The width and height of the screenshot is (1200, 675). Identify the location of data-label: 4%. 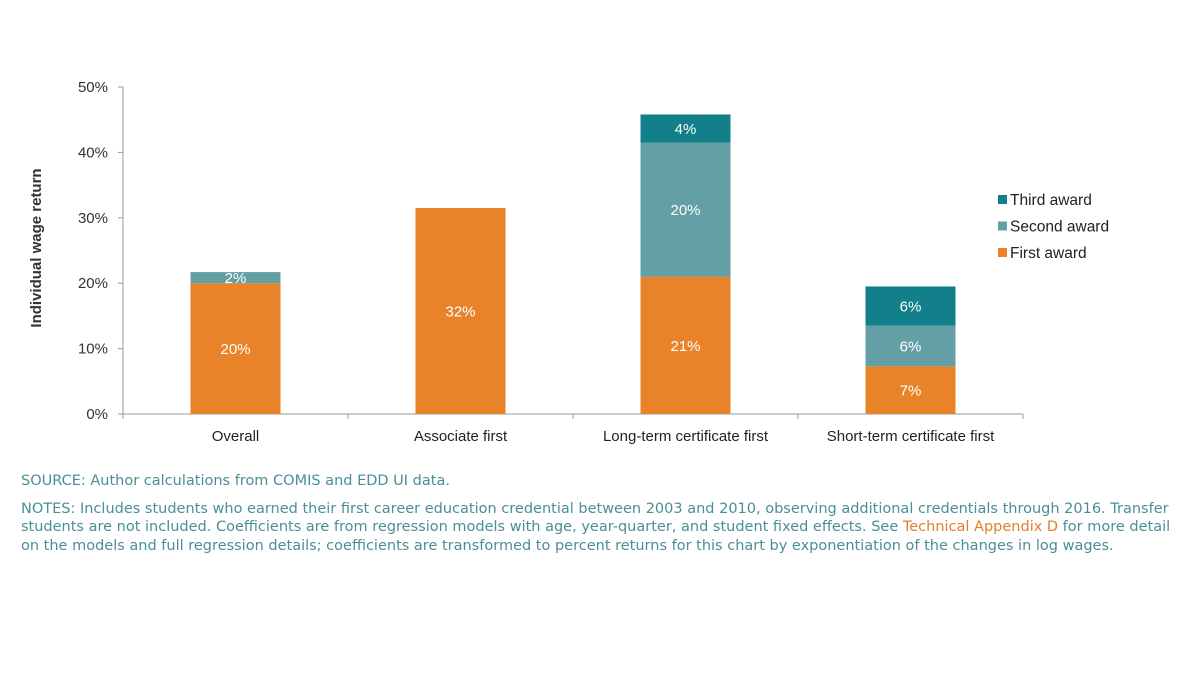
(686, 129).